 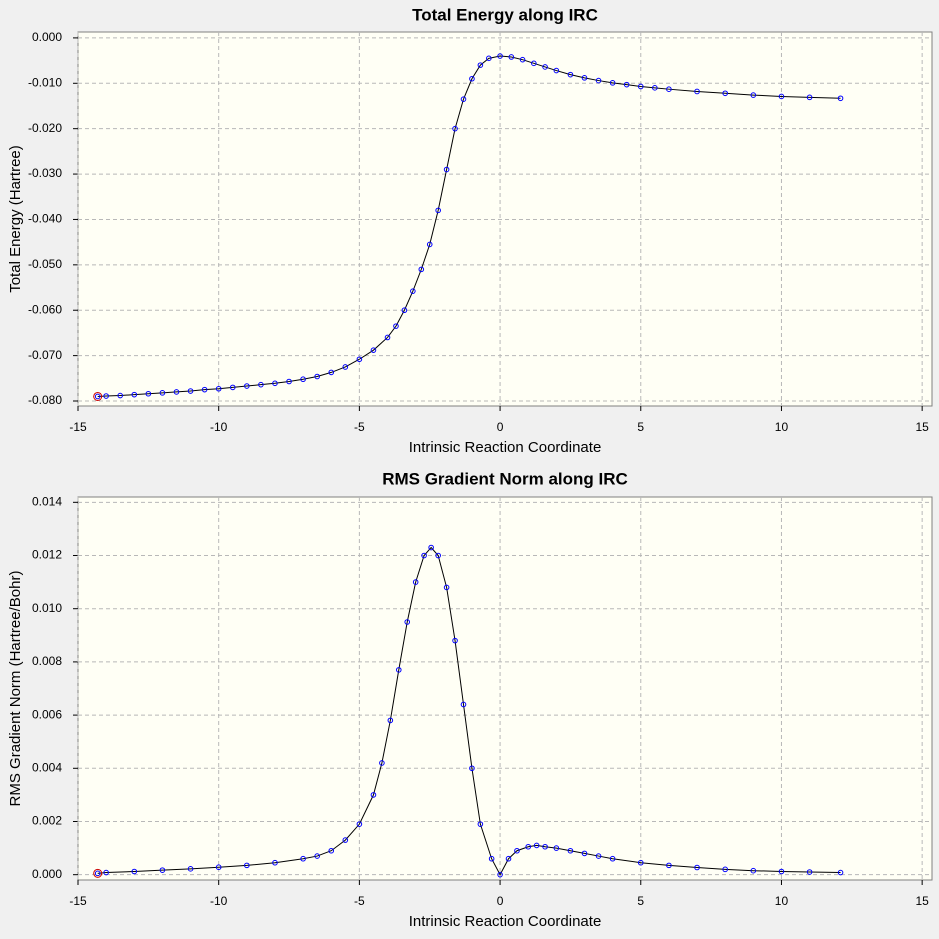 I want to click on y-tick-label: -0.020, so click(x=45, y=128).